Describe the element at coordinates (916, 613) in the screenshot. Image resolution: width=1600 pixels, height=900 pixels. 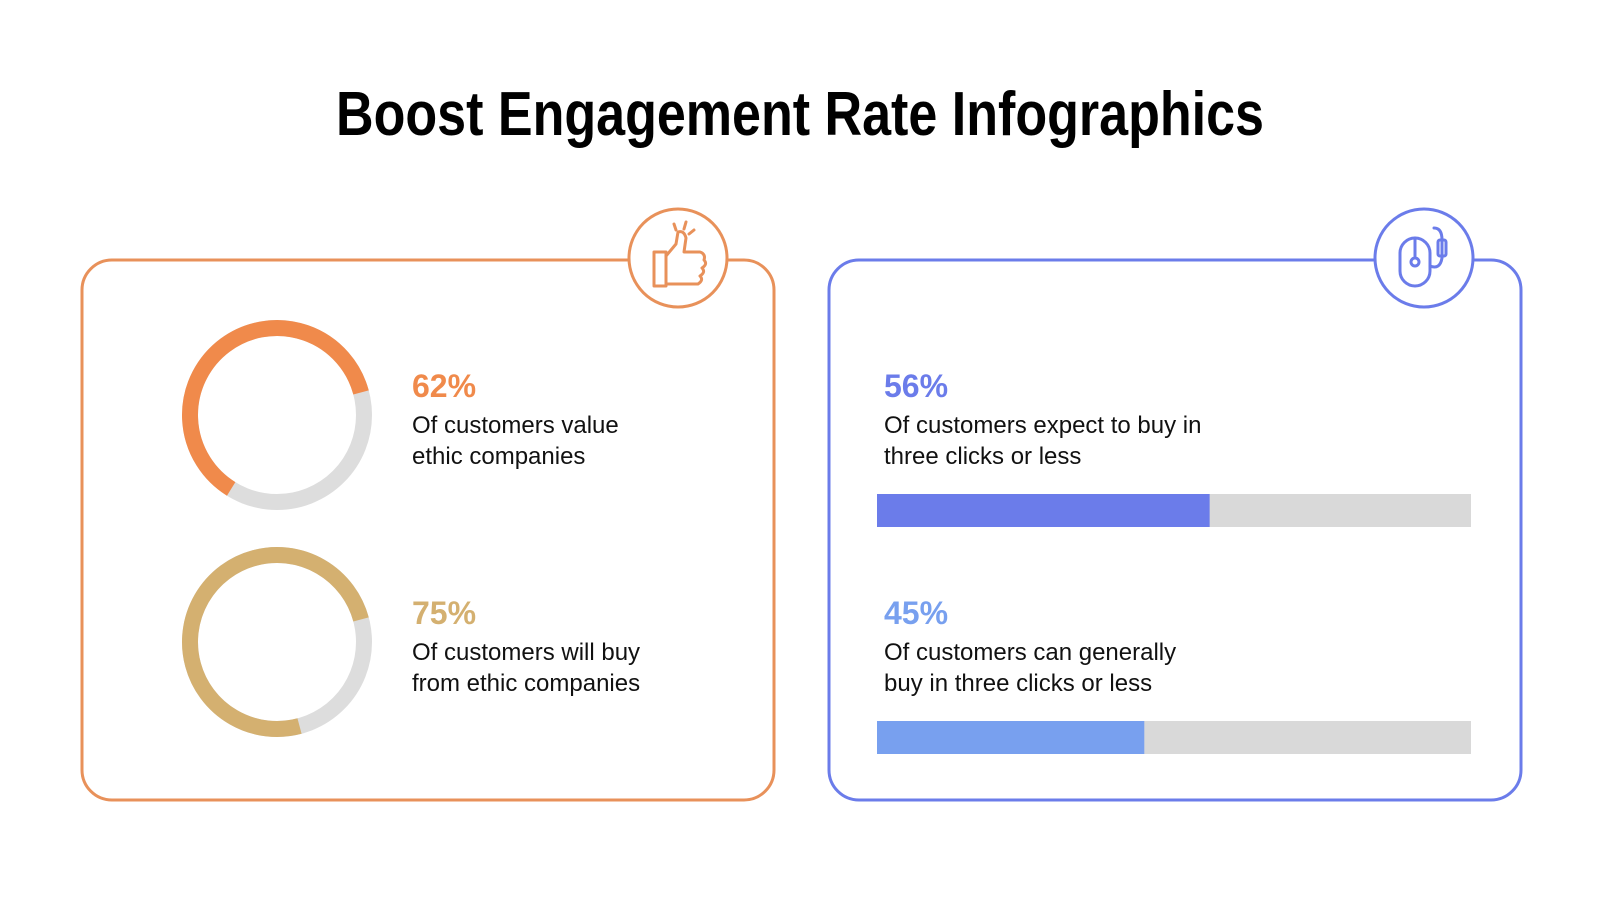
I see `value-label: 45%` at that location.